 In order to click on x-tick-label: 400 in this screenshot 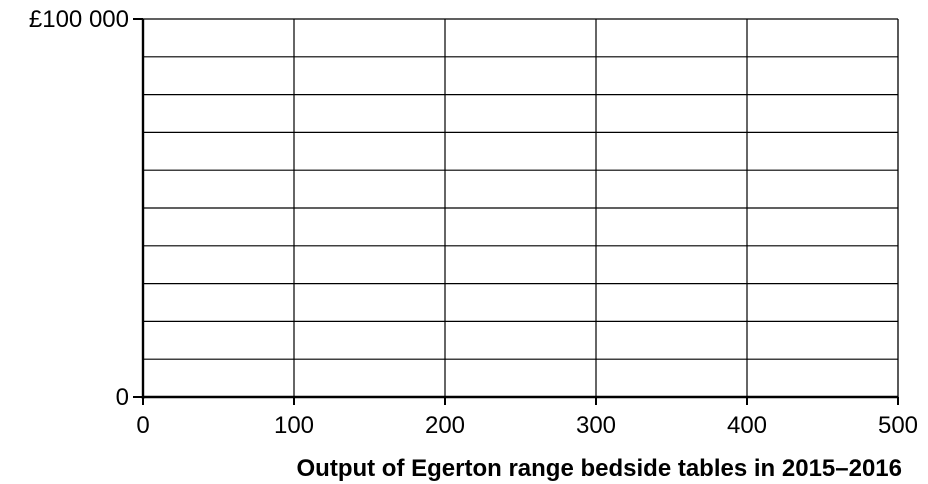, I will do `click(747, 425)`.